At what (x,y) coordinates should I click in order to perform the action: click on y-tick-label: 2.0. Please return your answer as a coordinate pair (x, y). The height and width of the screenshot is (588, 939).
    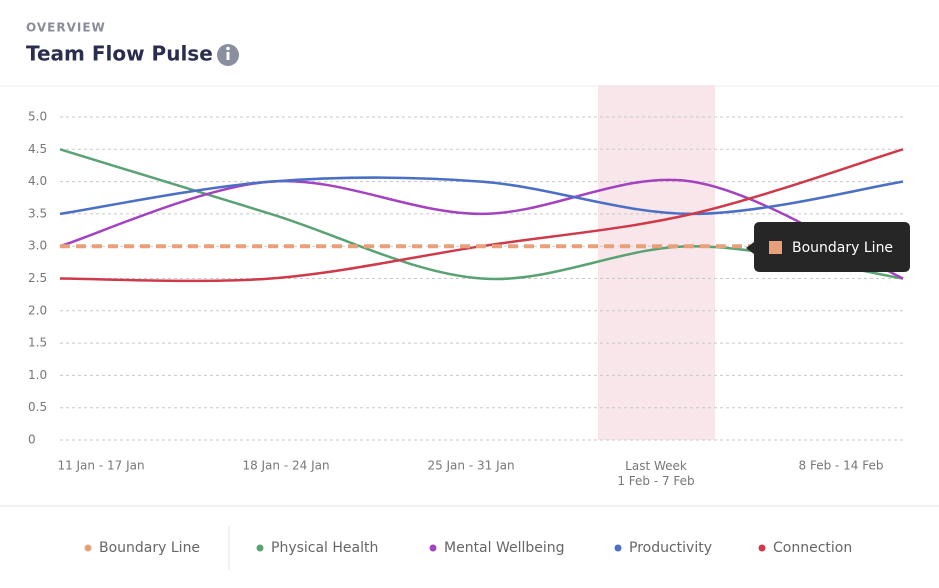
    Looking at the image, I should click on (37, 310).